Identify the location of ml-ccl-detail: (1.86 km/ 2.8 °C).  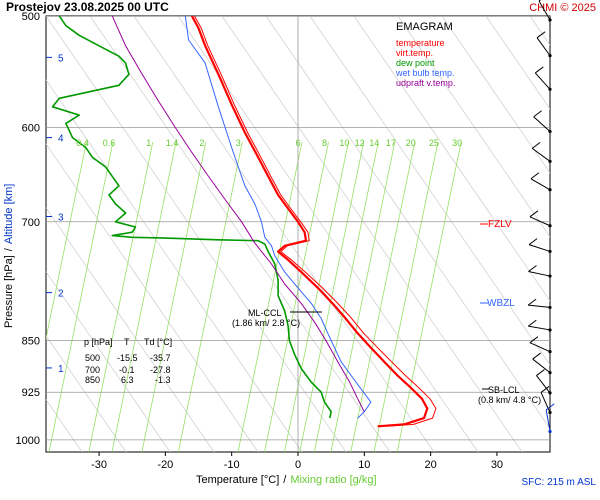
(266, 323).